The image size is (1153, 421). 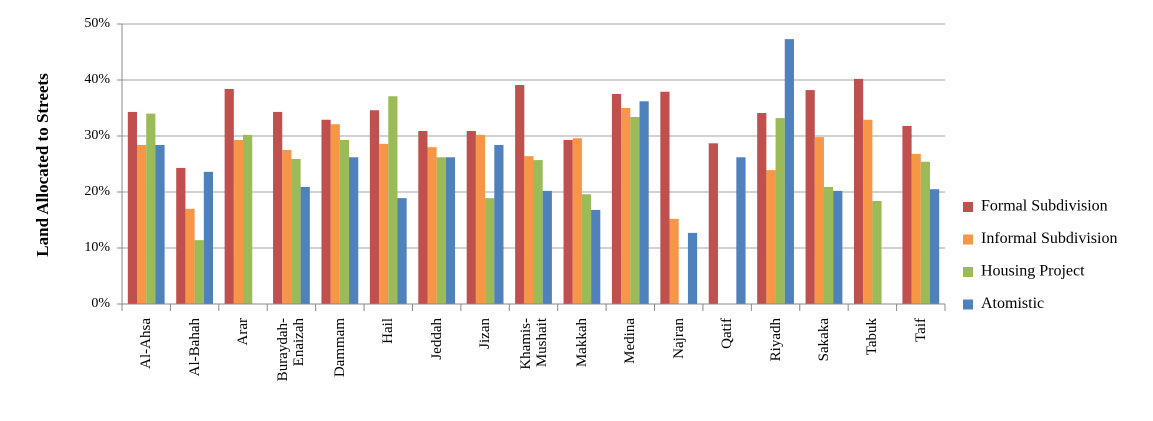 I want to click on legend-label: Formal Subdivision, so click(x=1044, y=206).